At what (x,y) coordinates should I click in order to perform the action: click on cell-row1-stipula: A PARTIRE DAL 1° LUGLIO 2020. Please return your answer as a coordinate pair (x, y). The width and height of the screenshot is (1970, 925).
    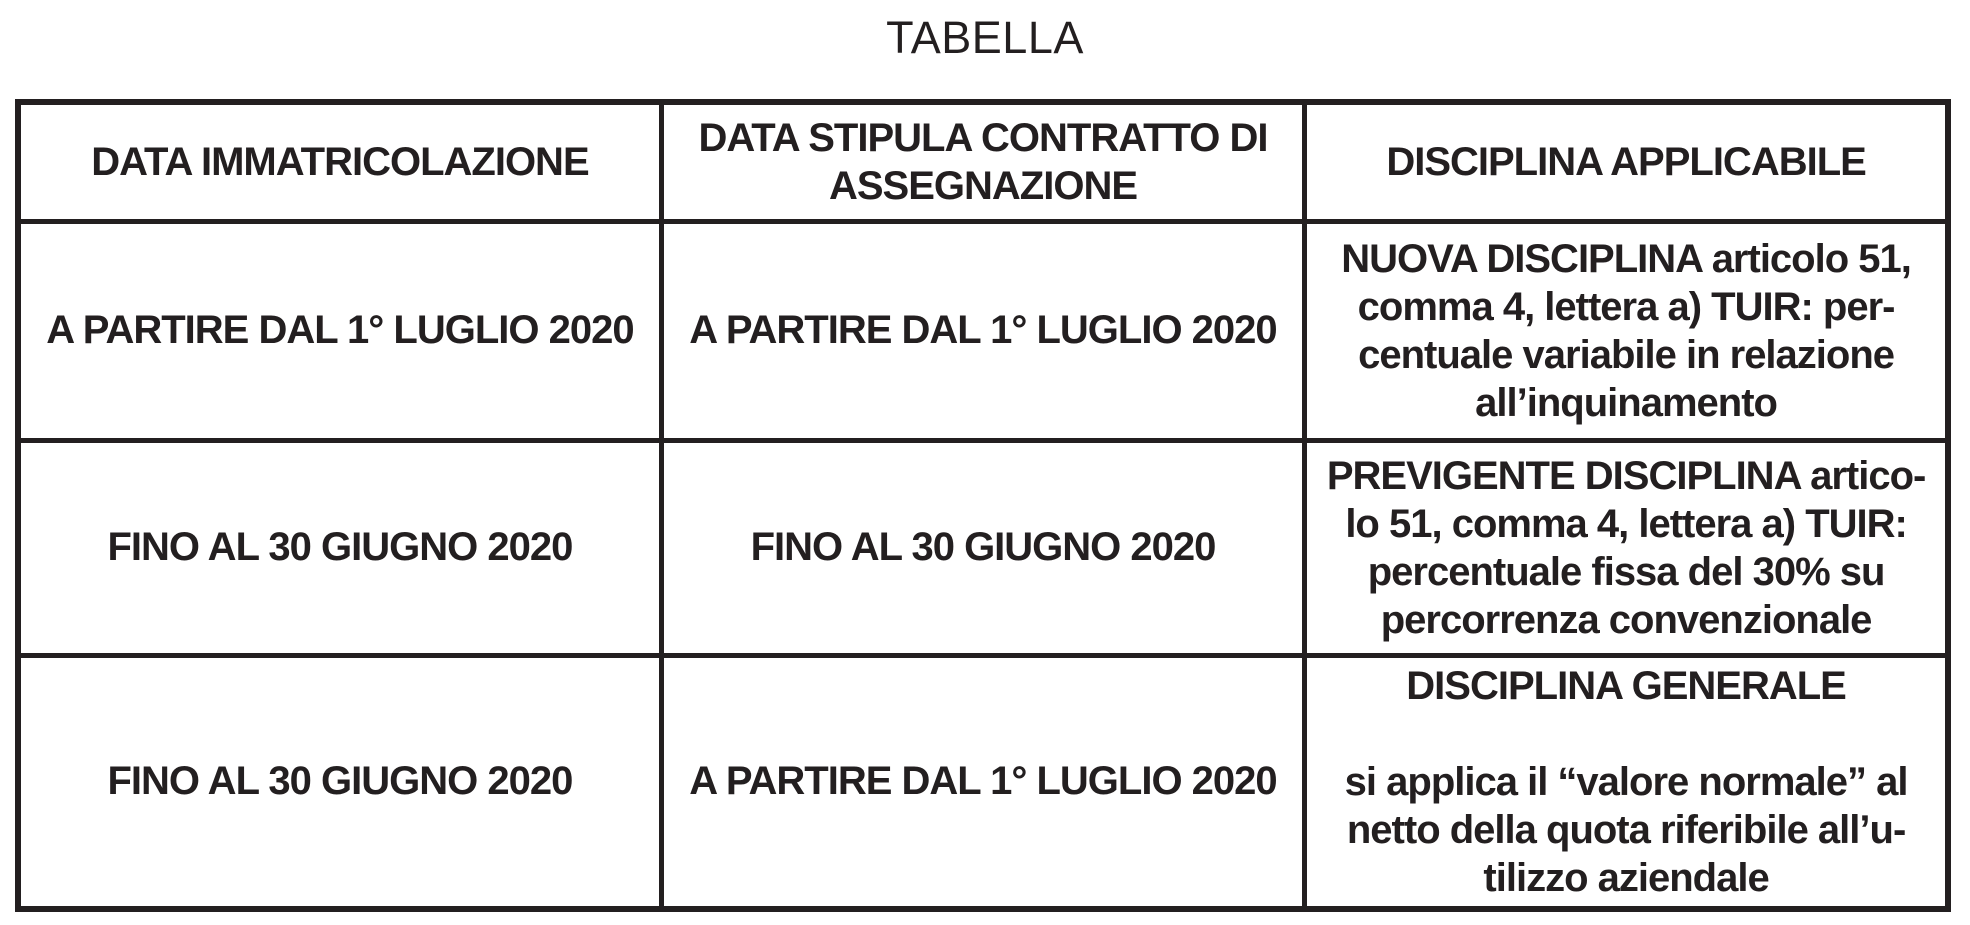
    Looking at the image, I should click on (983, 330).